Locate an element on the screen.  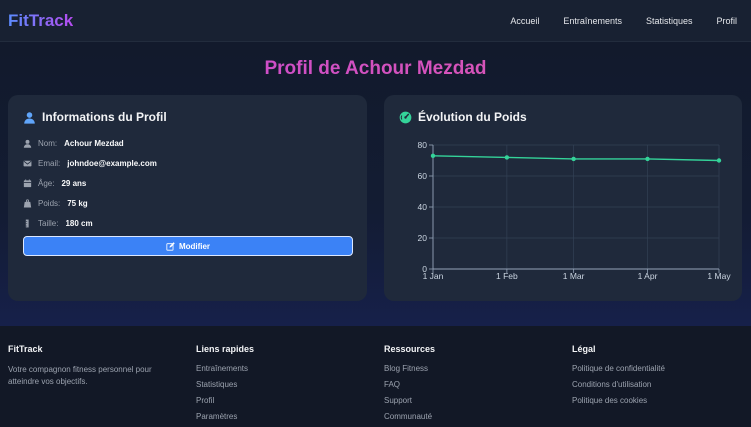
profile-value: 75 kg is located at coordinates (77, 203).